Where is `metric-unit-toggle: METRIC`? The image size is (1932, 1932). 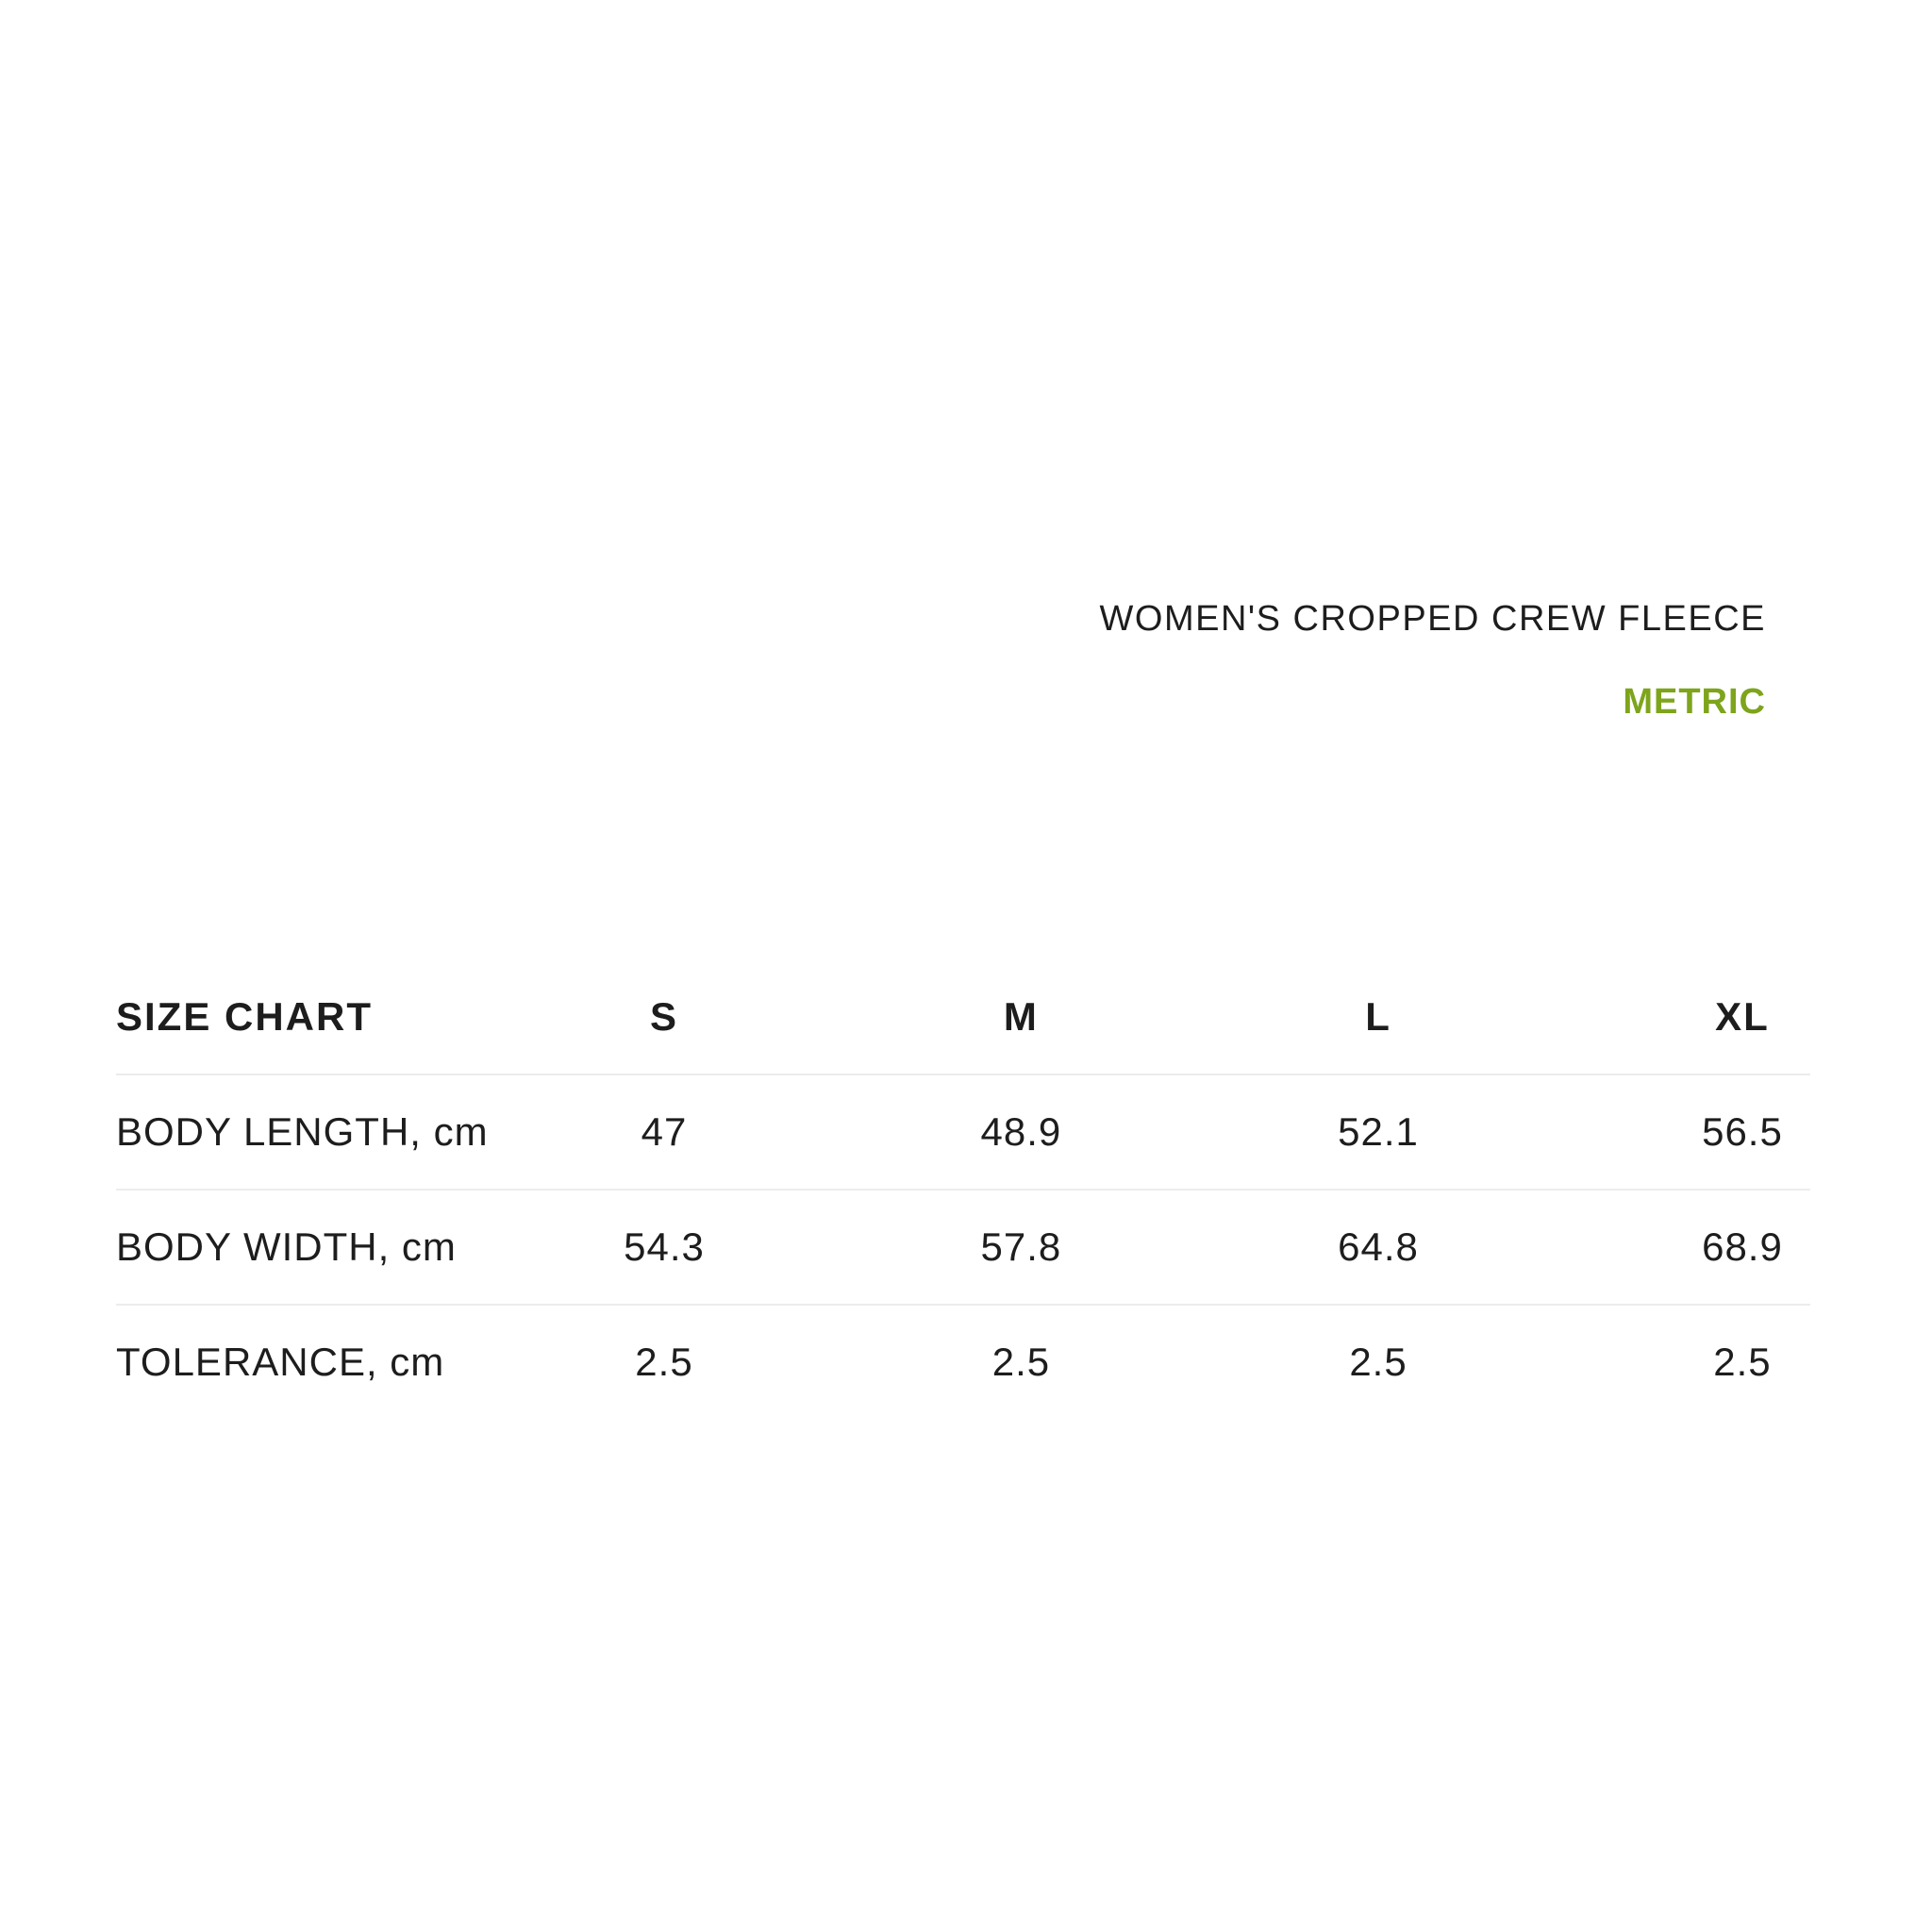 metric-unit-toggle: METRIC is located at coordinates (1694, 702).